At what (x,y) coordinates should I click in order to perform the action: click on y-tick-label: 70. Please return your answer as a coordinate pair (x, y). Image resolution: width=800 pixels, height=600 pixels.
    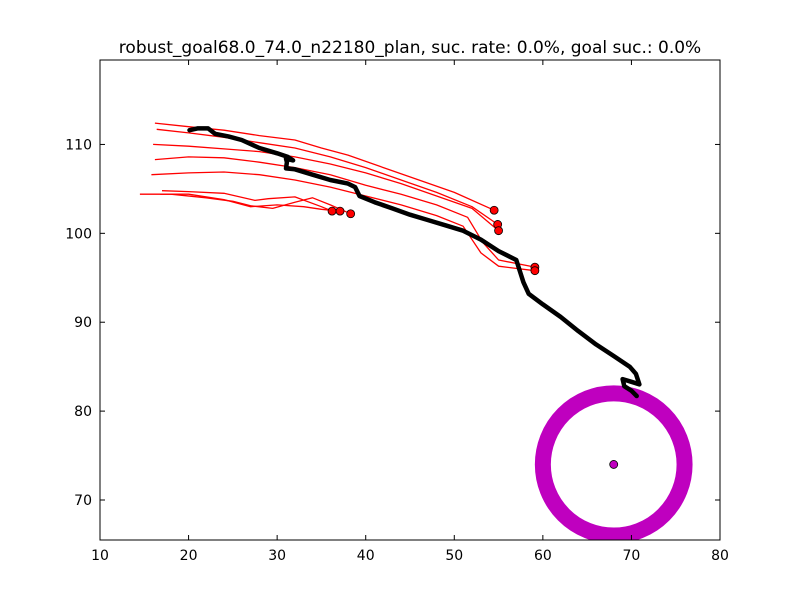
    Looking at the image, I should click on (83, 501).